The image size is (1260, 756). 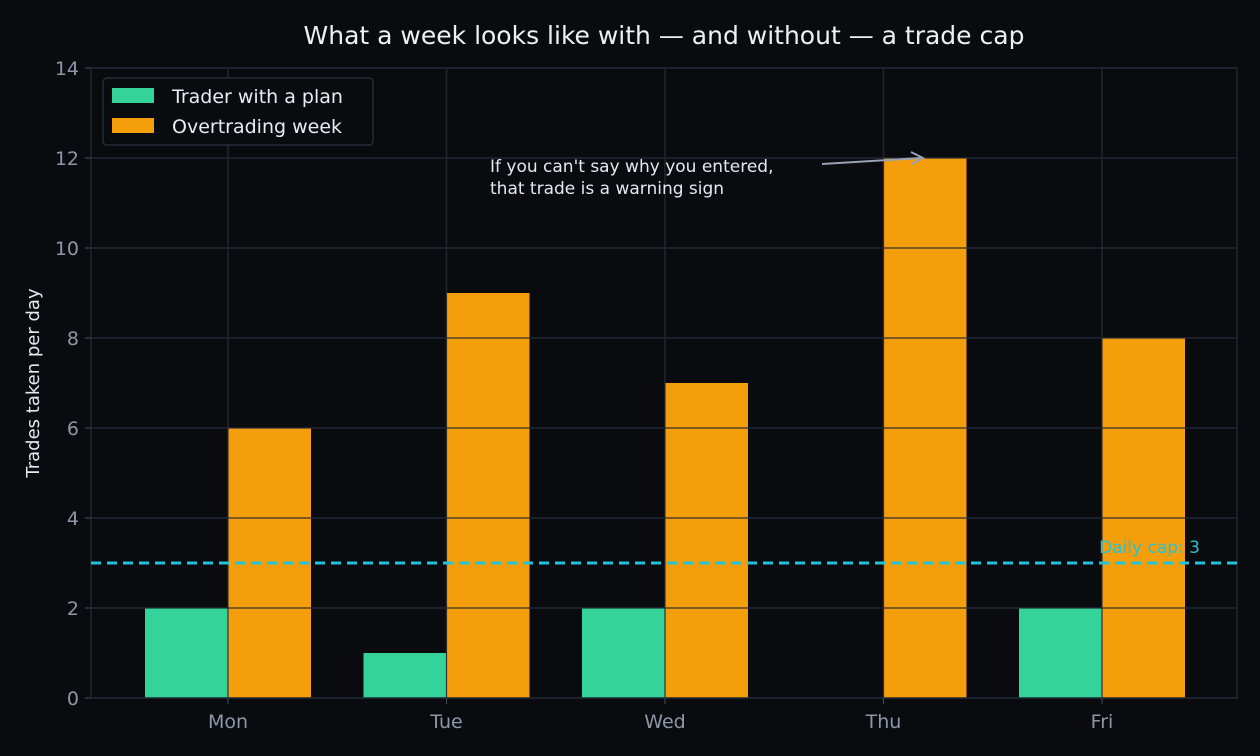 What do you see at coordinates (623, 653) in the screenshot?
I see `plan-bar-wed` at bounding box center [623, 653].